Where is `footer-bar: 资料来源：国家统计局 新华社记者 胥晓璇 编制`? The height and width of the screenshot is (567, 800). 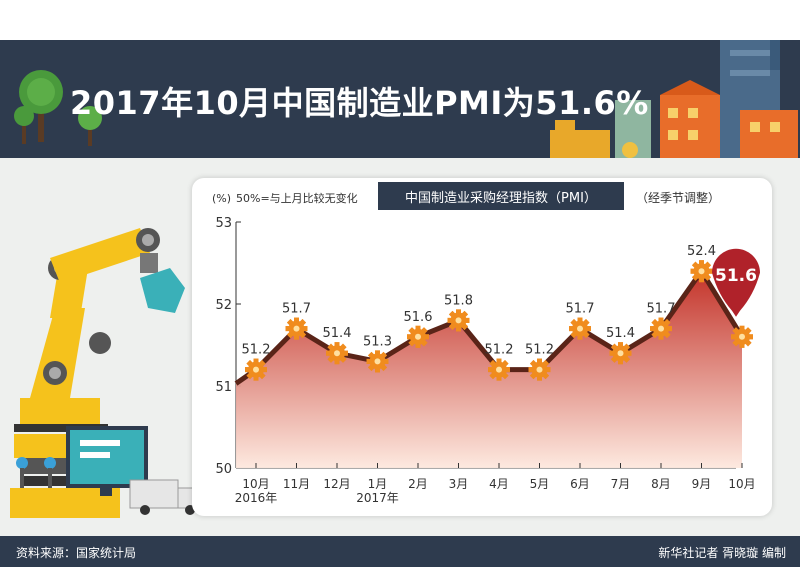
footer-bar: 资料来源：国家统计局 新华社记者 胥晓璇 编制 is located at coordinates (400, 551).